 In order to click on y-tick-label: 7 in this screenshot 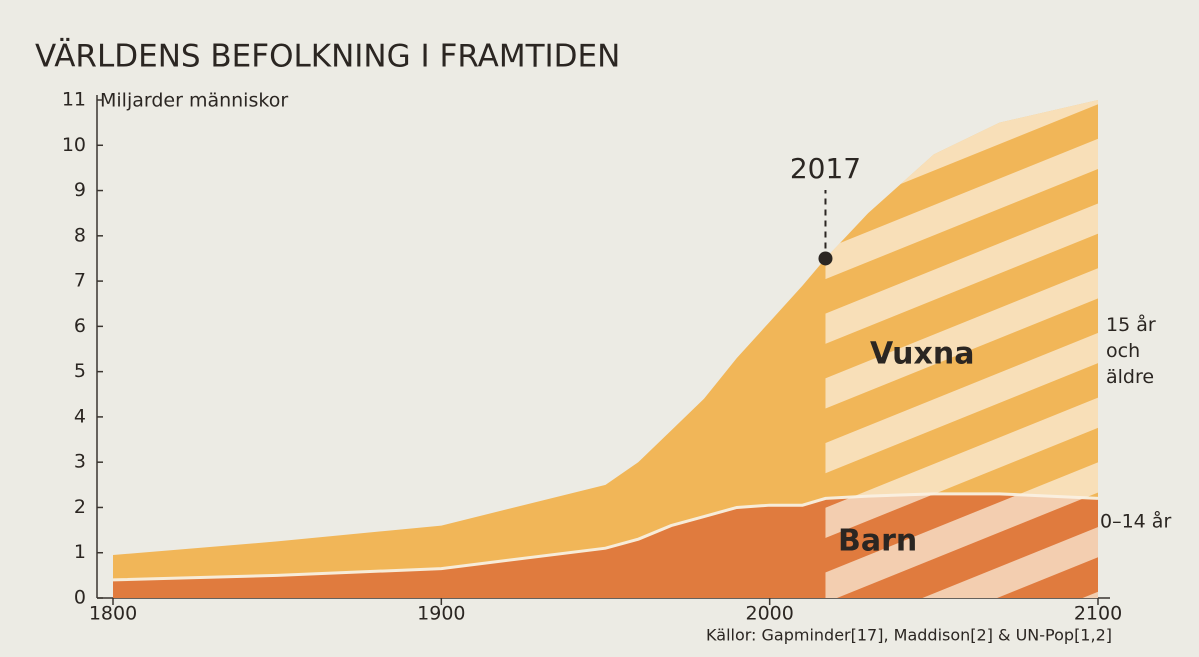, I will do `click(80, 281)`.